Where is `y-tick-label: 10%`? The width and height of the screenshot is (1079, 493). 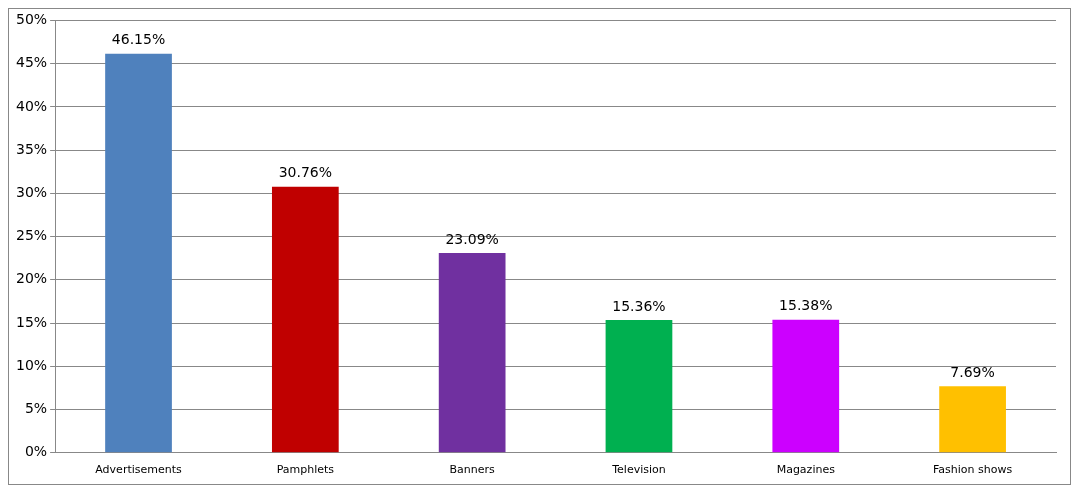 y-tick-label: 10% is located at coordinates (31, 364).